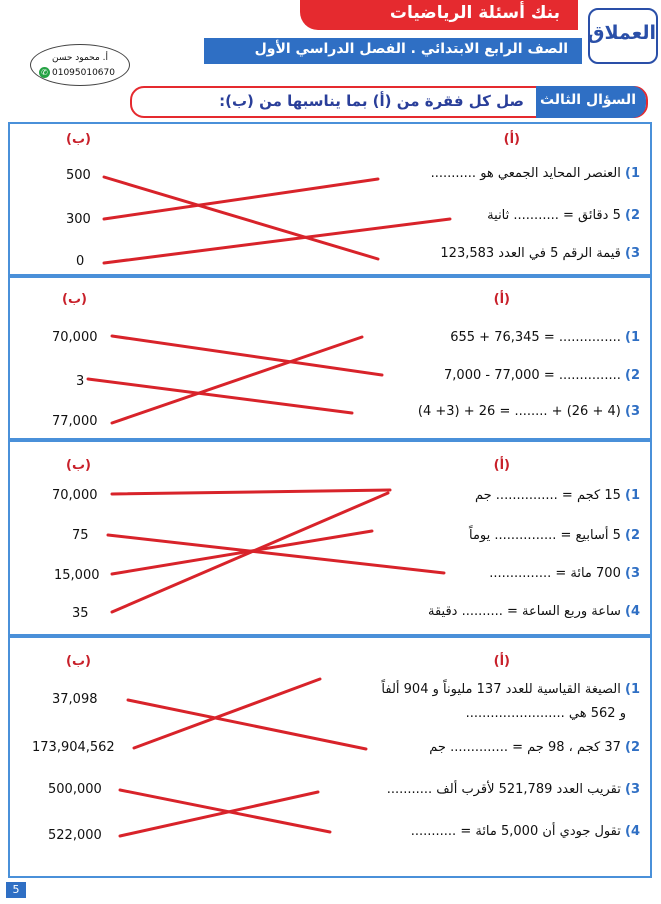 This screenshot has height=904, width=661. What do you see at coordinates (534, 747) in the screenshot?
I see `matching-item-2: 2) 37 كجم ، 98 جم = .............. جم` at bounding box center [534, 747].